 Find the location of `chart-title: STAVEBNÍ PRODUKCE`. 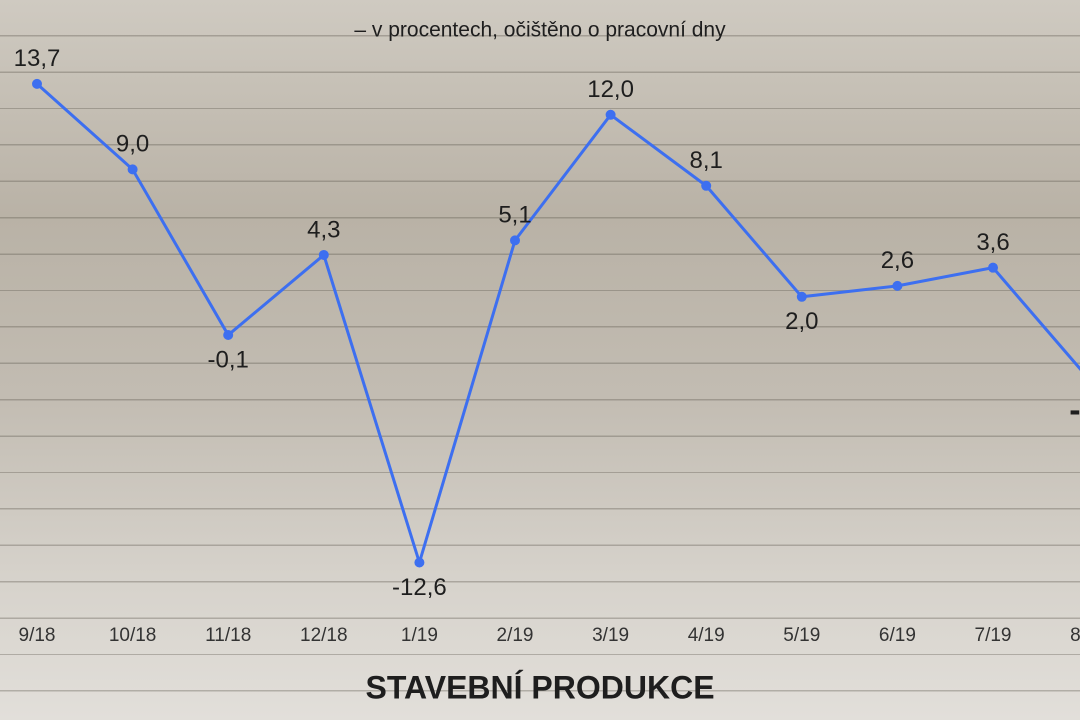

chart-title: STAVEBNÍ PRODUKCE is located at coordinates (539, 687).